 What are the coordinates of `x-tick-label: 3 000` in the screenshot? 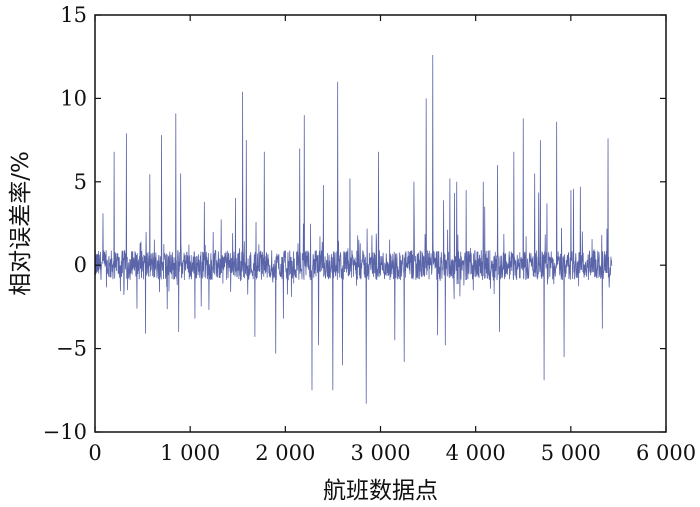 It's located at (380, 453).